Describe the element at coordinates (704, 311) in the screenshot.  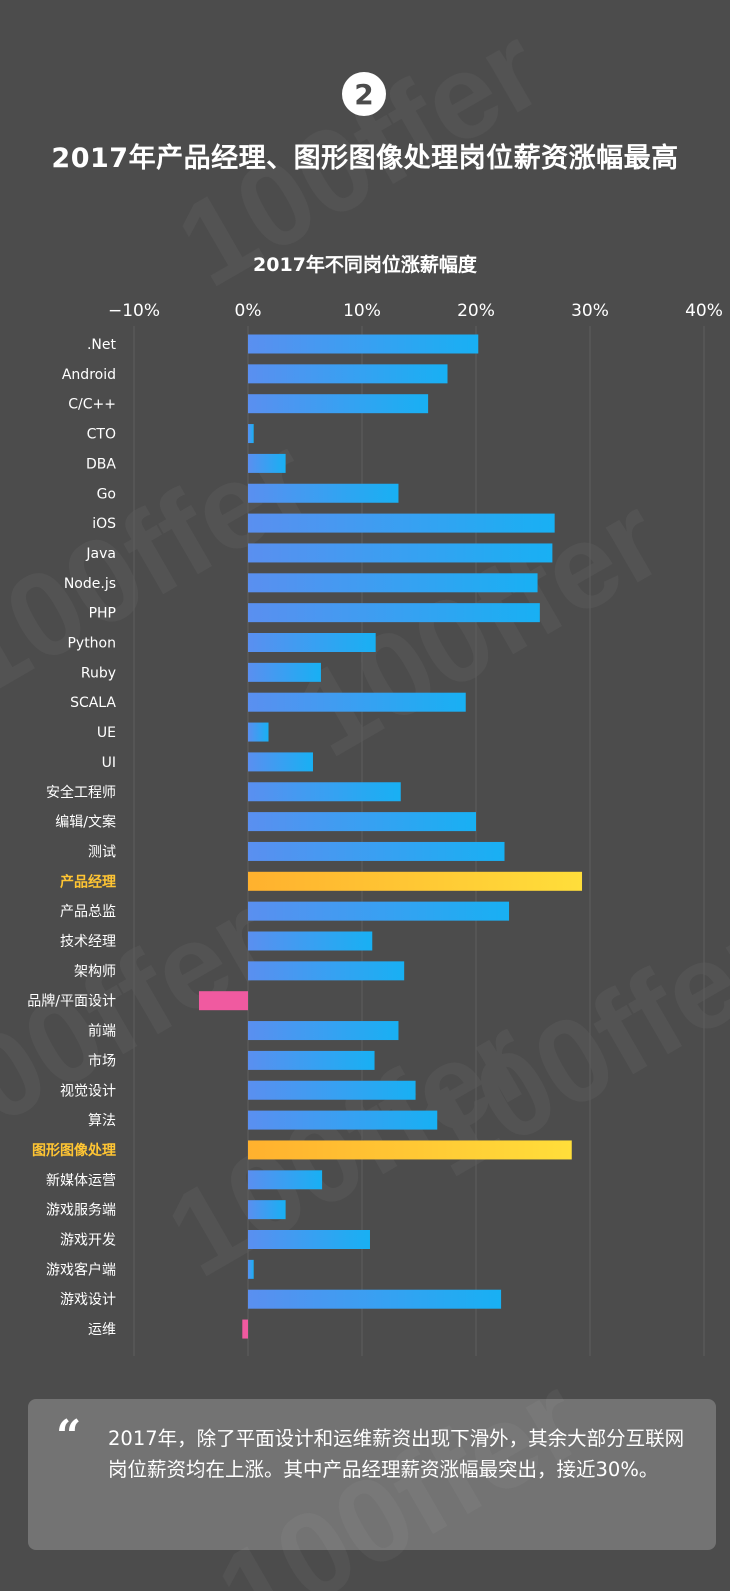
I see `x-tick-label: 40%` at that location.